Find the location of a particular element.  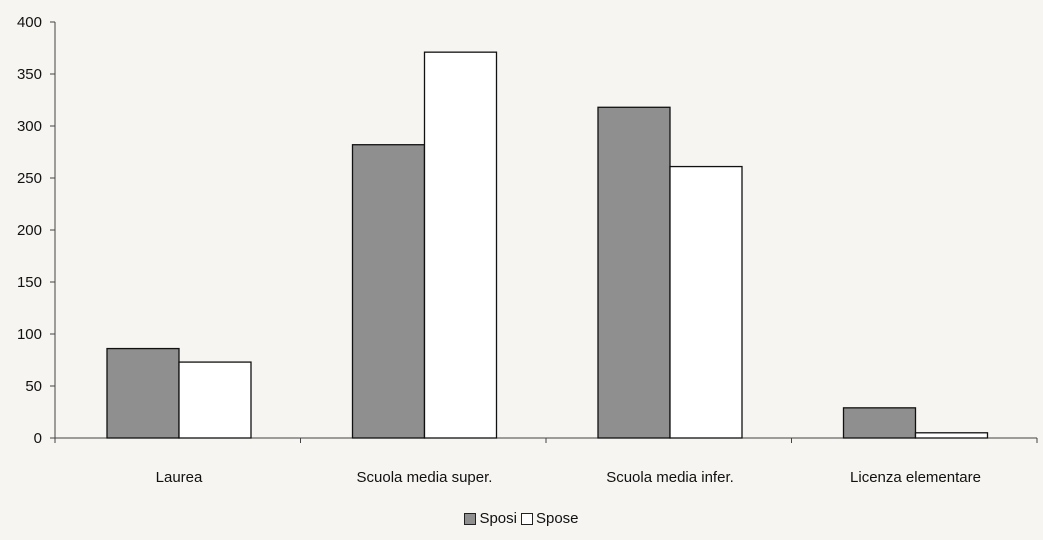

y-tick-label: 350 is located at coordinates (29, 74).